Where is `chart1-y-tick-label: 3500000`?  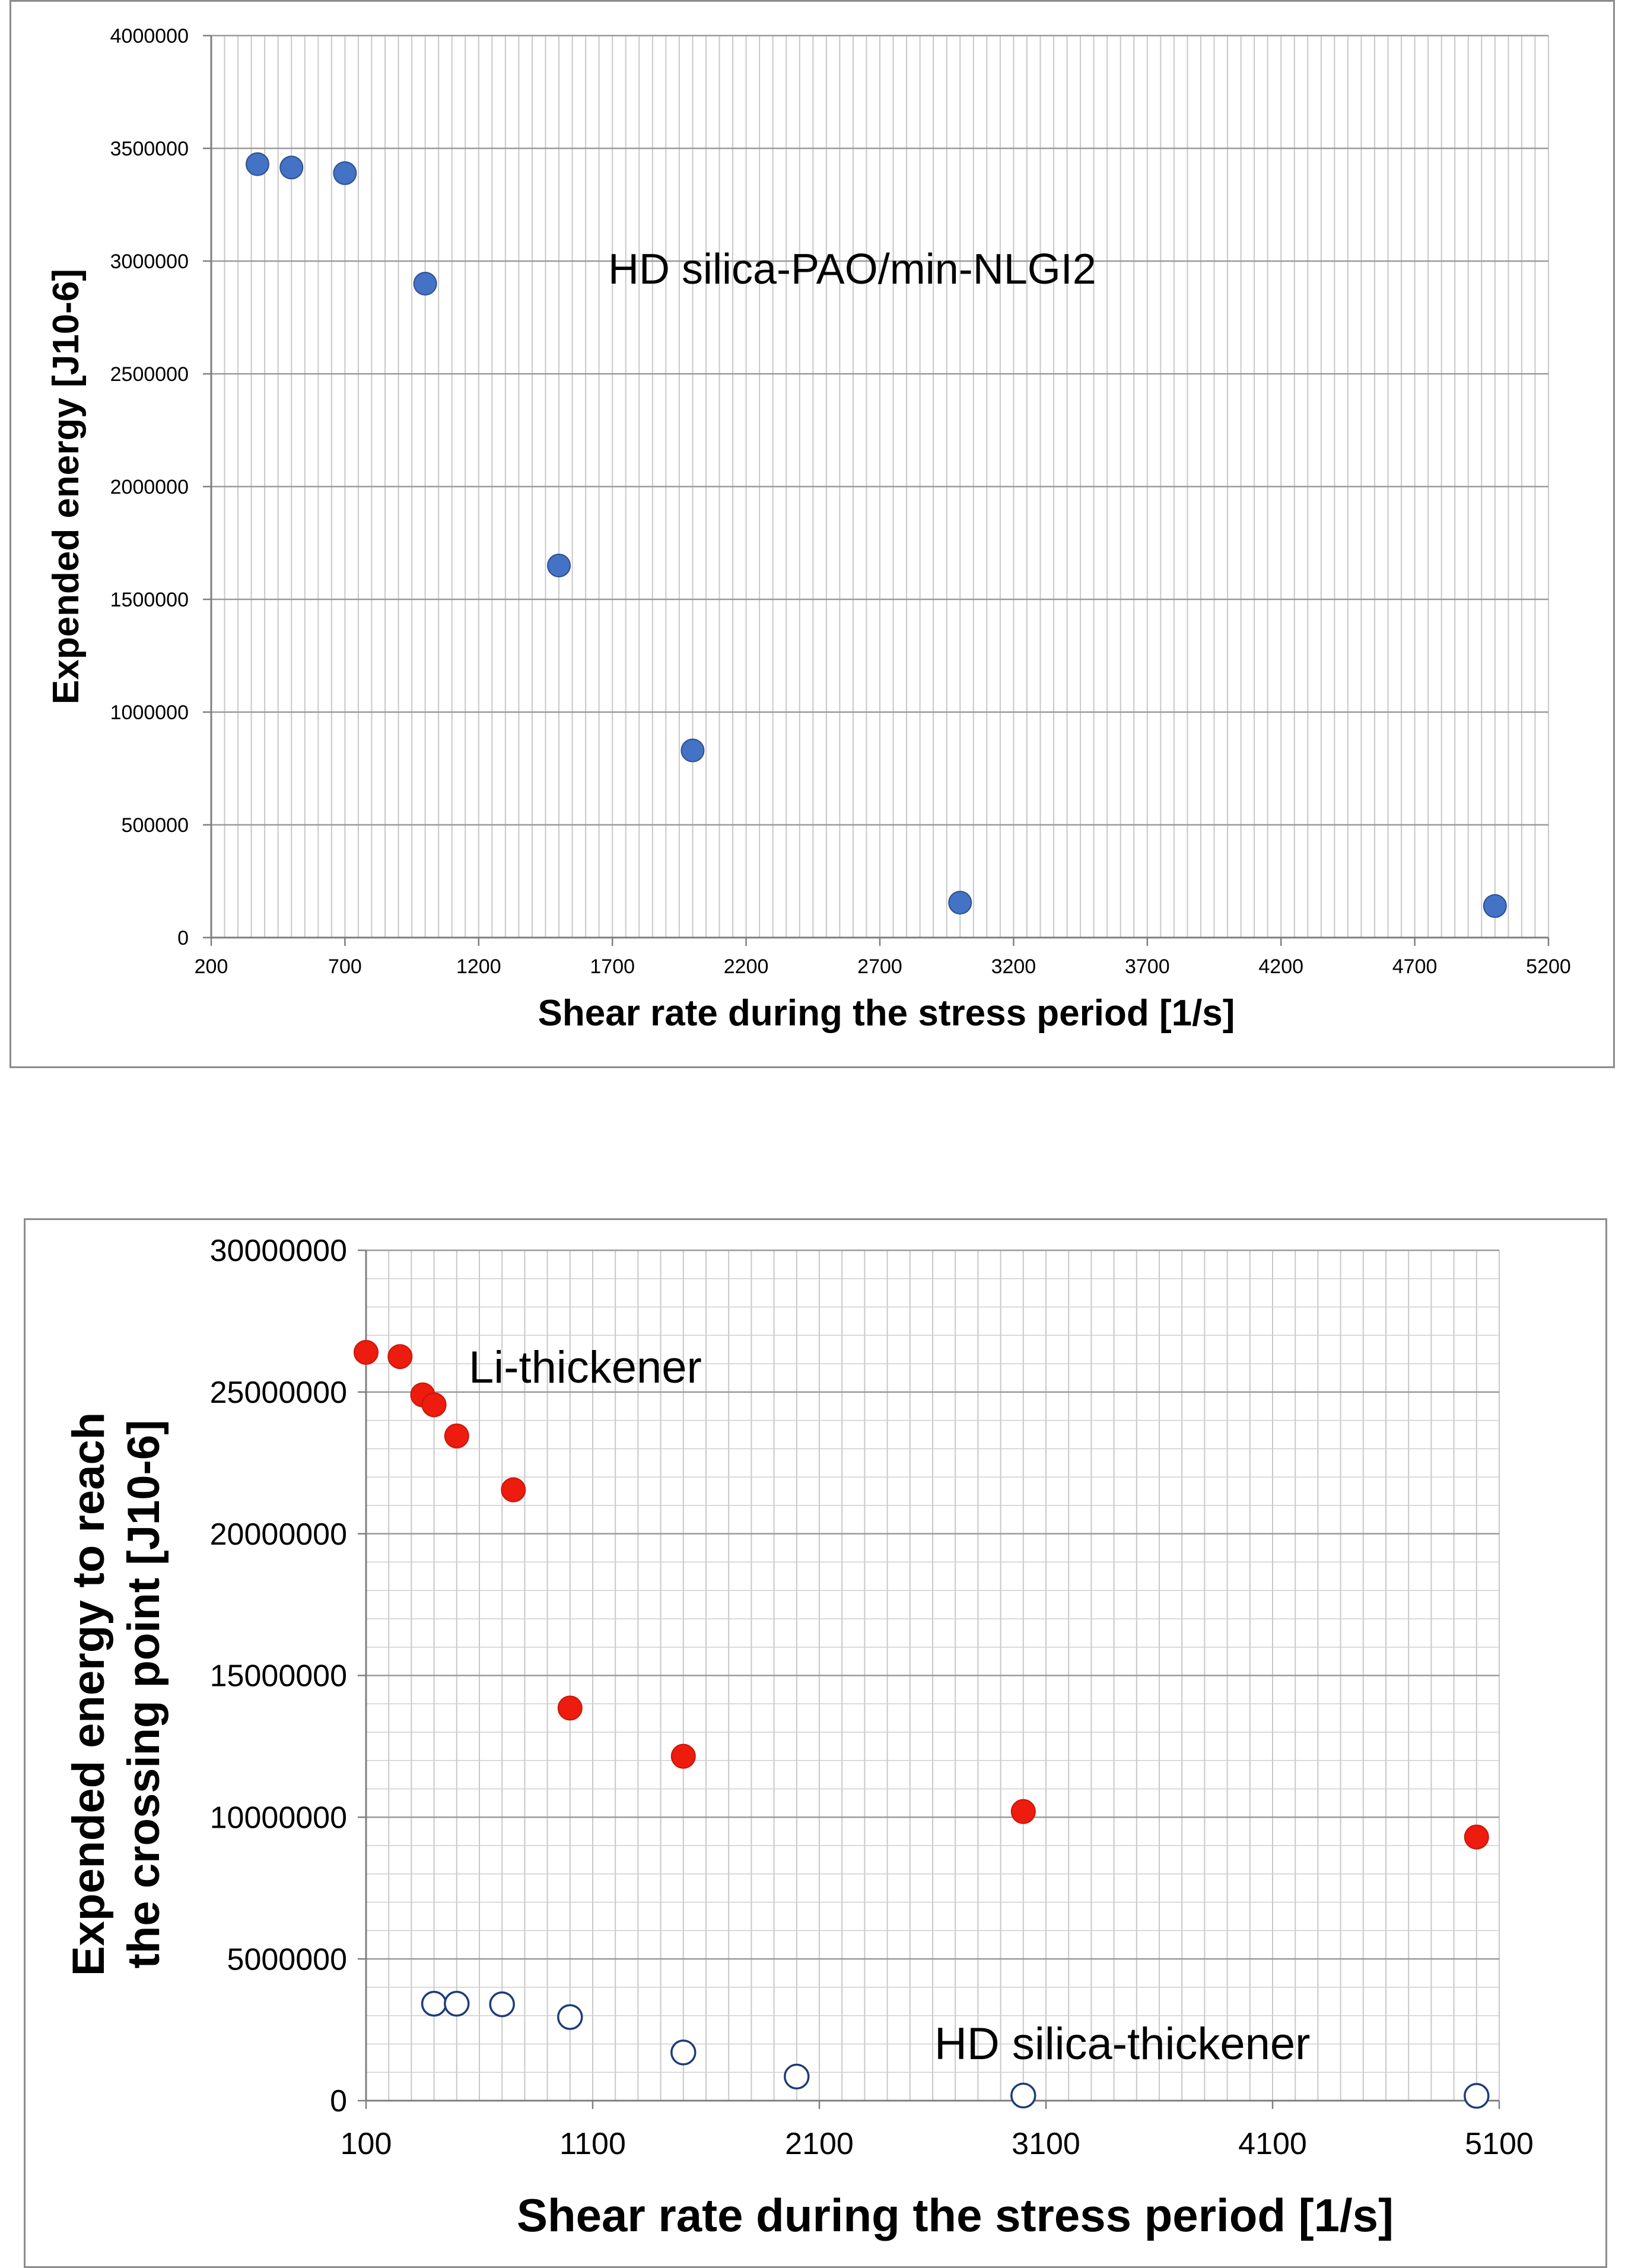 chart1-y-tick-label: 3500000 is located at coordinates (149, 149).